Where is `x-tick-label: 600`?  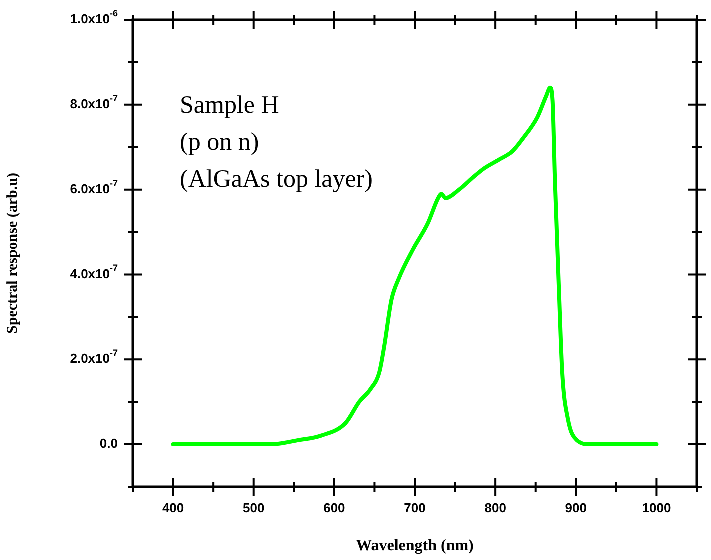
x-tick-label: 600 is located at coordinates (335, 508).